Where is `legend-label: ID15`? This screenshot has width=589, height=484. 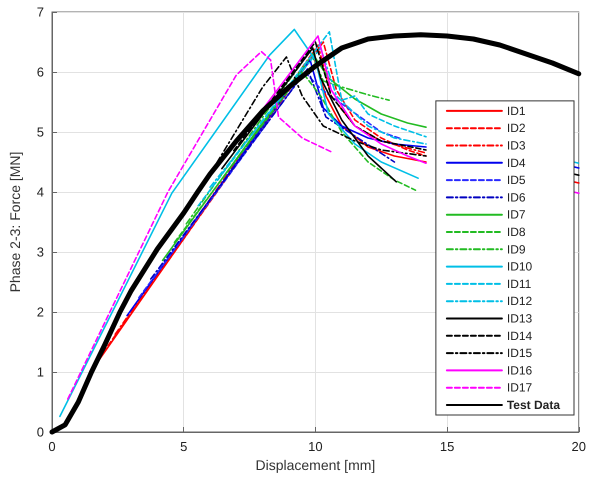 legend-label: ID15 is located at coordinates (519, 353).